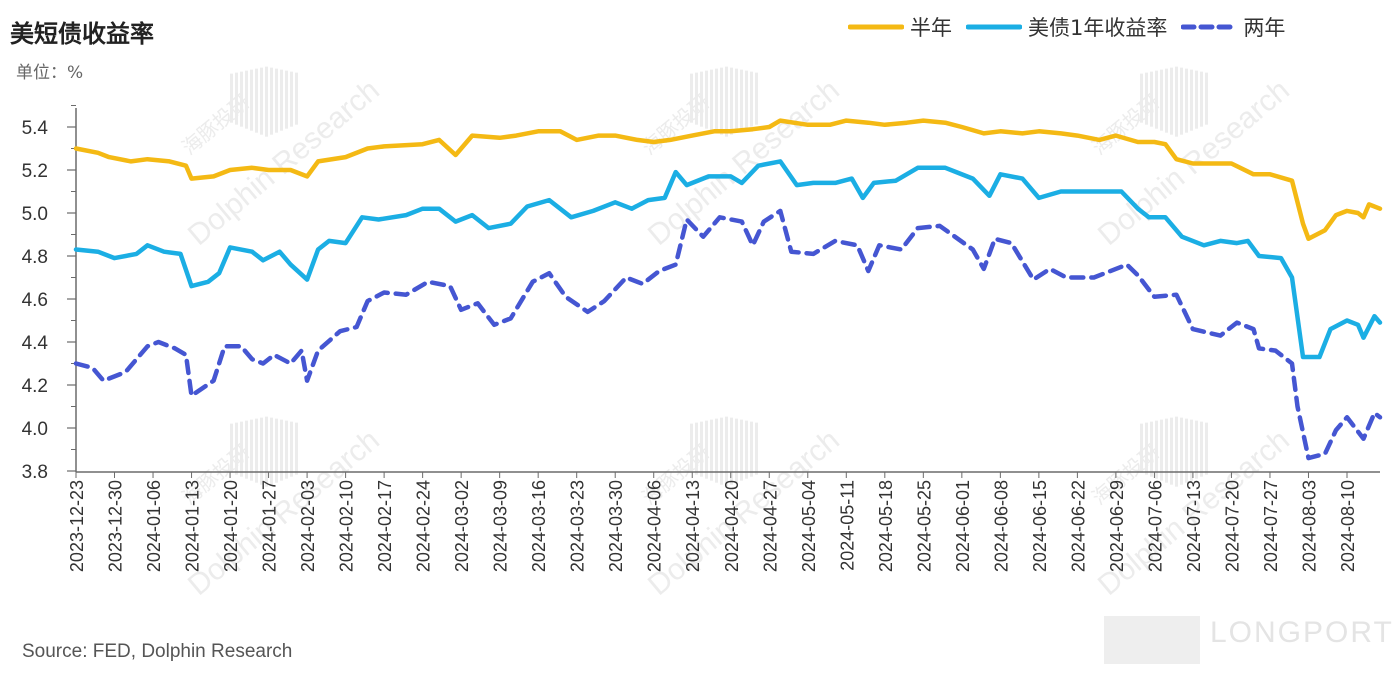 This screenshot has width=1398, height=682. I want to click on x-tick-label: 2024-07-20, so click(1232, 526).